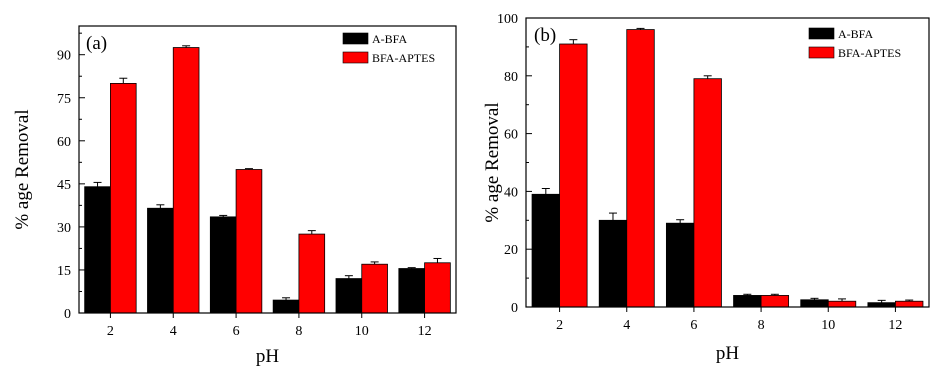  Describe the element at coordinates (507, 19) in the screenshot. I see `y-tick-label: 100` at that location.